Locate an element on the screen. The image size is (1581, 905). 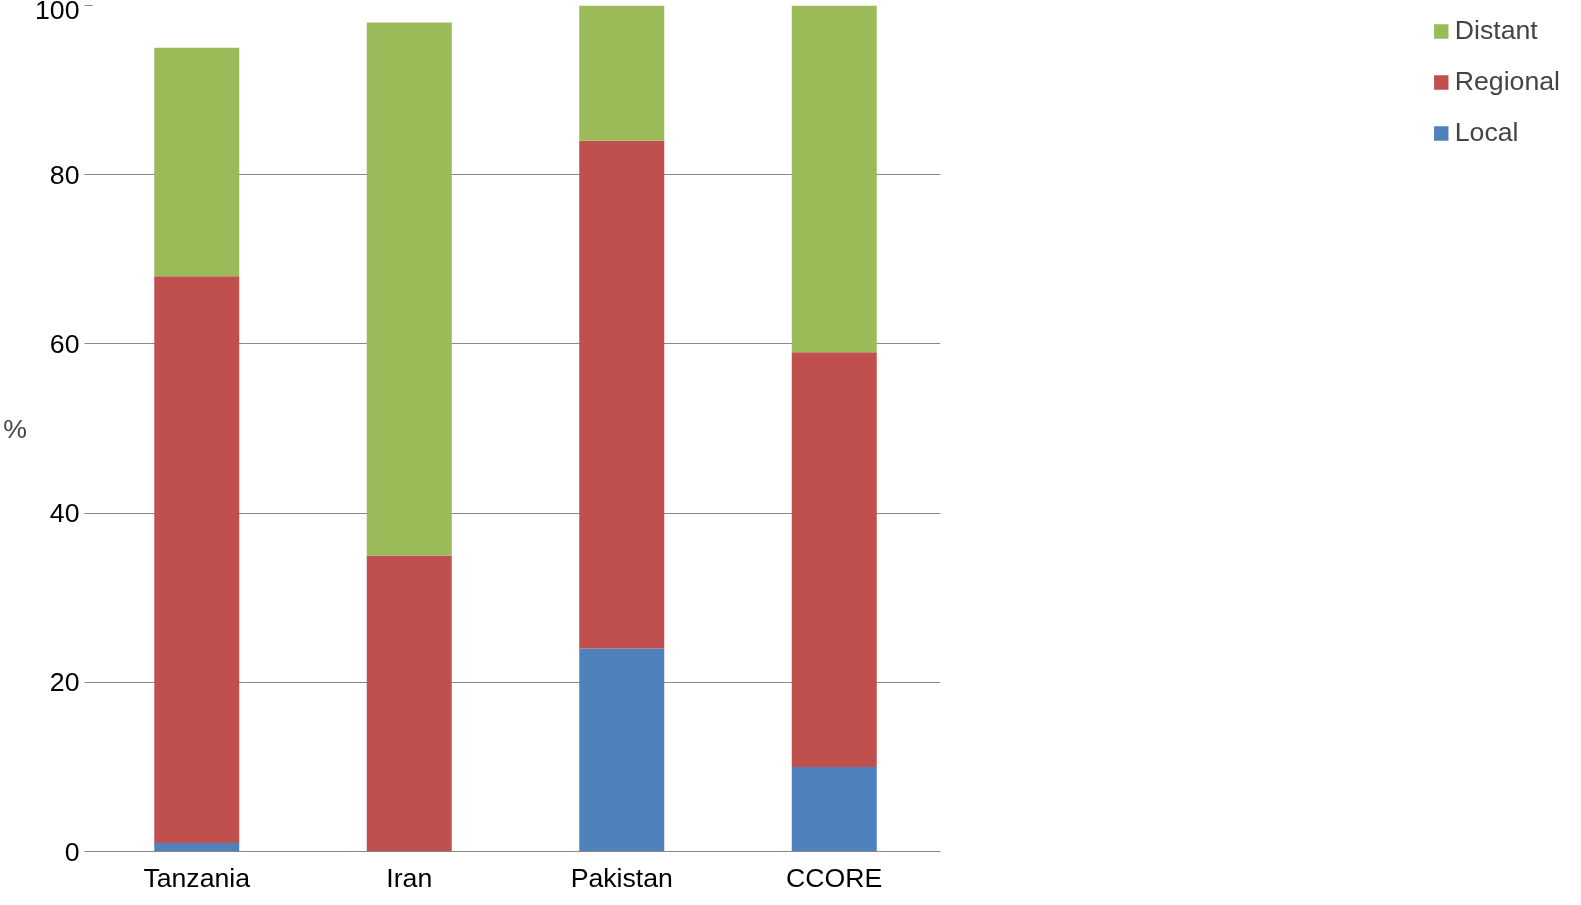
y-tick-label: 20 is located at coordinates (64, 682).